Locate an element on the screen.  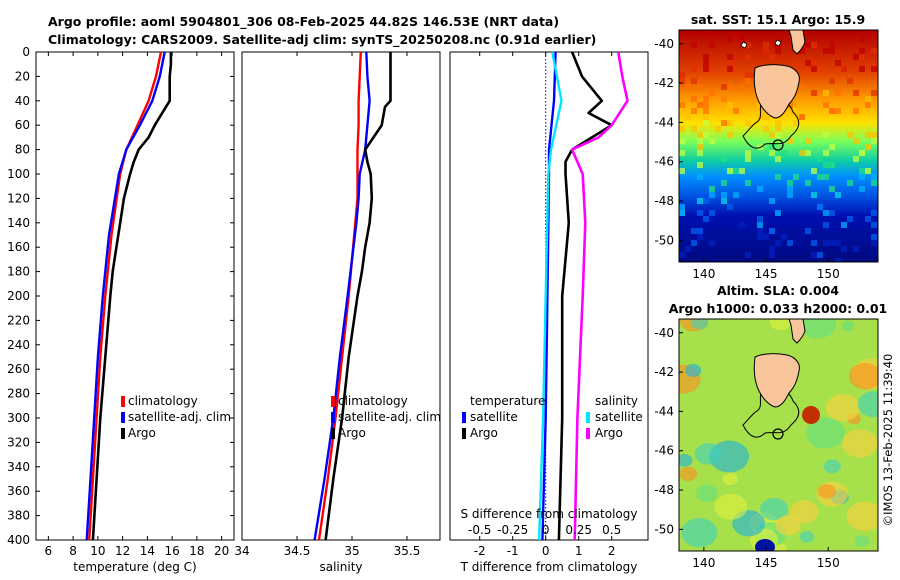
s-difference-xlabel: S difference from climatology is located at coordinates (549, 514).